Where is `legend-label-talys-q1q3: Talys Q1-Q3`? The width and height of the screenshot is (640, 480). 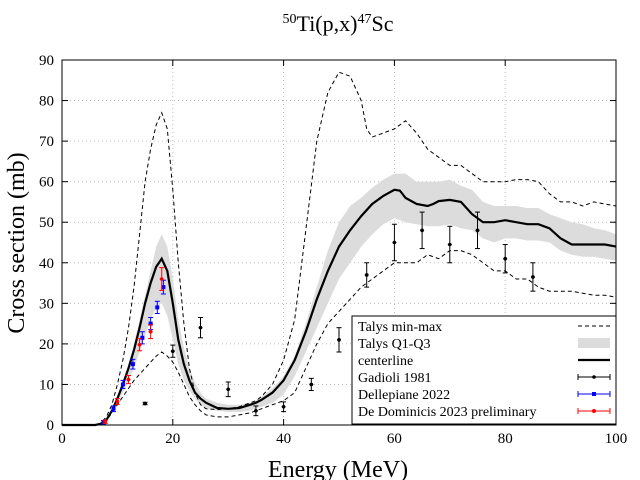
legend-label-talys-q1q3: Talys Q1-Q3 is located at coordinates (394, 344).